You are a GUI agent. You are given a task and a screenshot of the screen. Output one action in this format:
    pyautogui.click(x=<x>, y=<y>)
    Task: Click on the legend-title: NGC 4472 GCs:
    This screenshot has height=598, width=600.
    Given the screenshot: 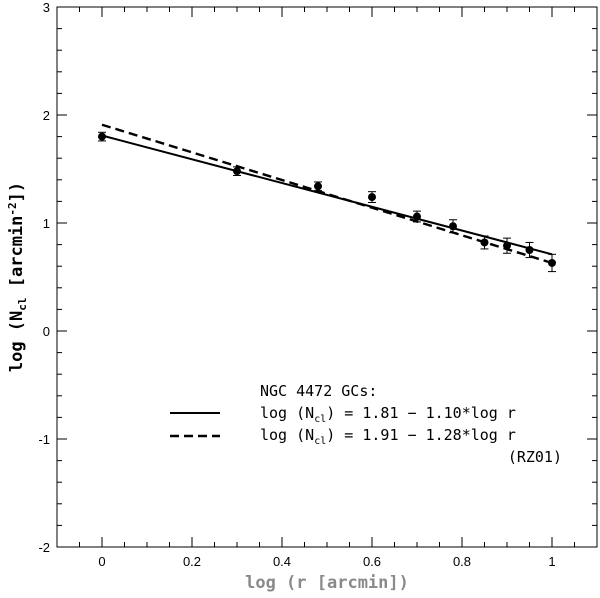 What is the action you would take?
    pyautogui.click(x=318, y=391)
    